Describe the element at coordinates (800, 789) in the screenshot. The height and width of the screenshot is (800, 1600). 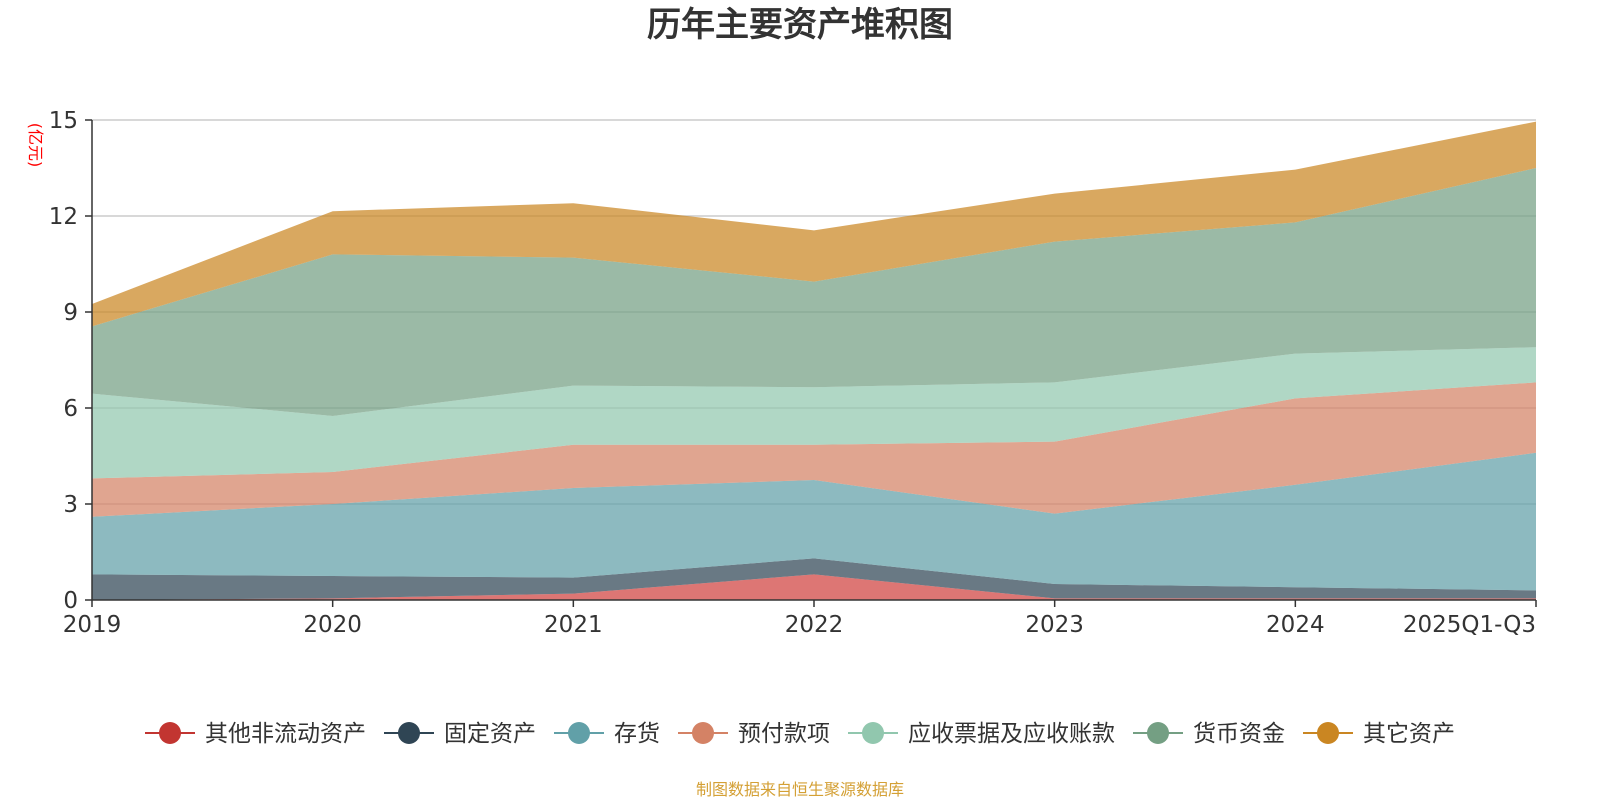
I see `source-note: 制图数据来自恒生聚源数据库` at that location.